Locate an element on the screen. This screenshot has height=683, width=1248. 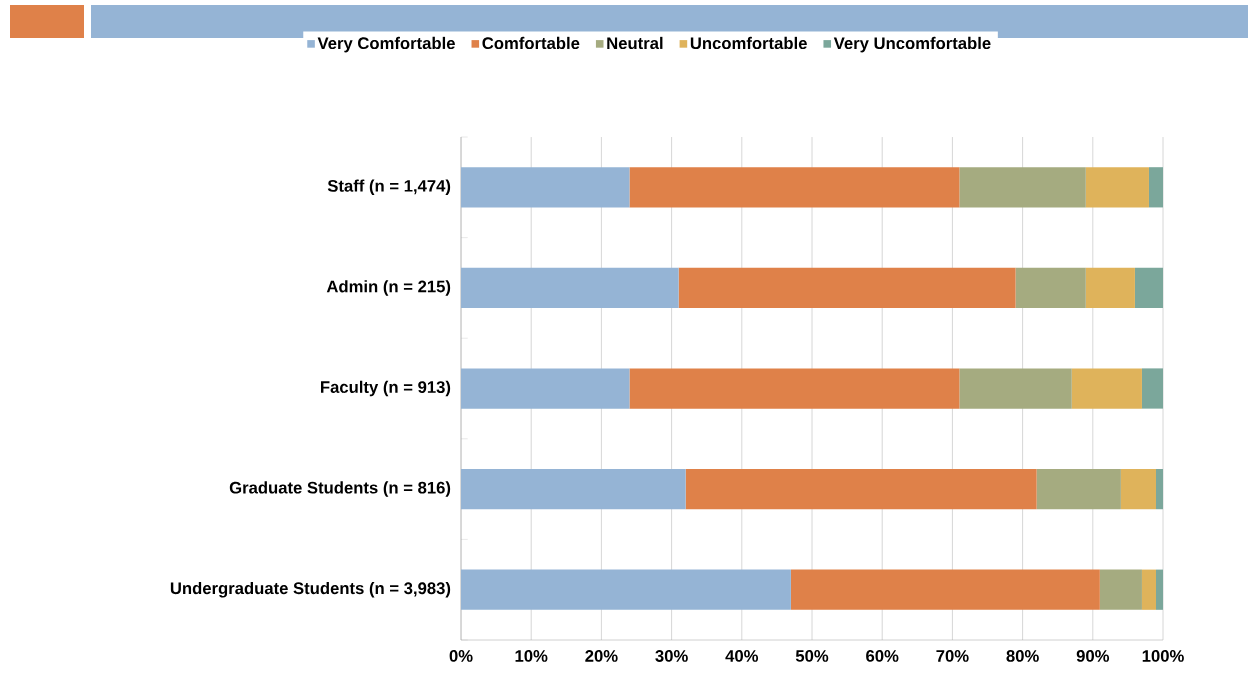
legend-label: Very Comfortable is located at coordinates (386, 44).